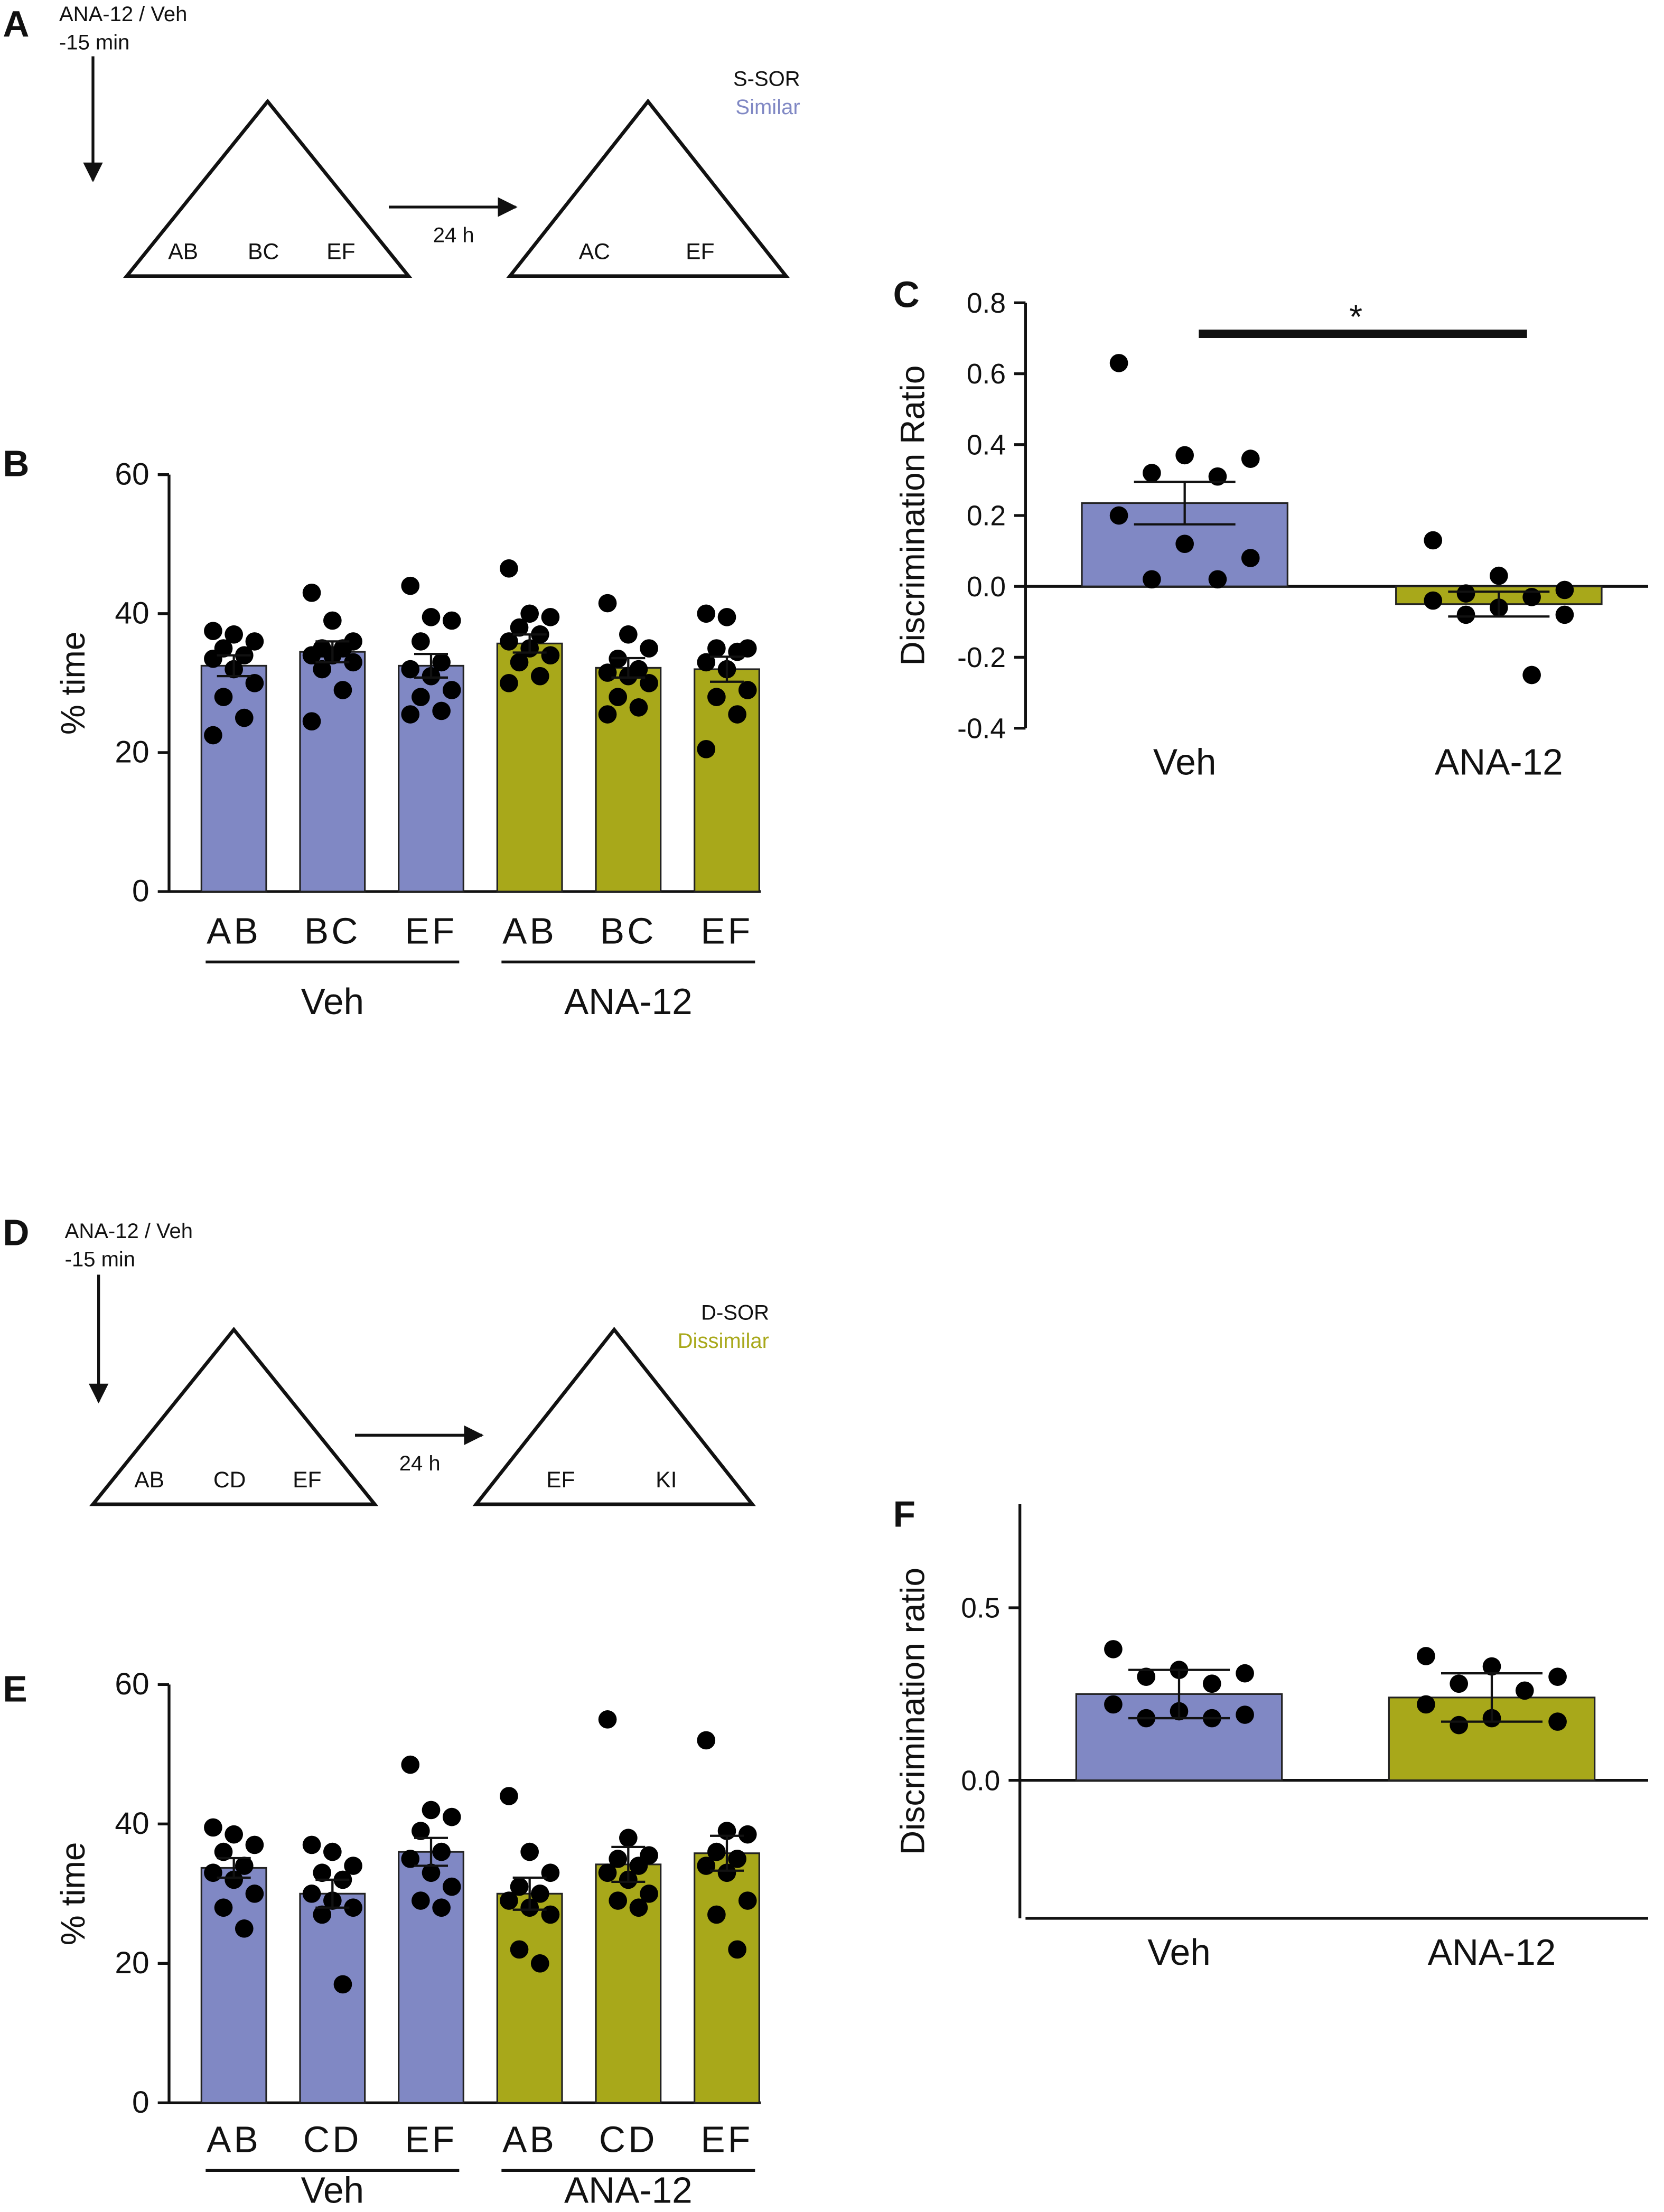  What do you see at coordinates (735, 1313) in the screenshot?
I see `protocol-label: D-SOR` at bounding box center [735, 1313].